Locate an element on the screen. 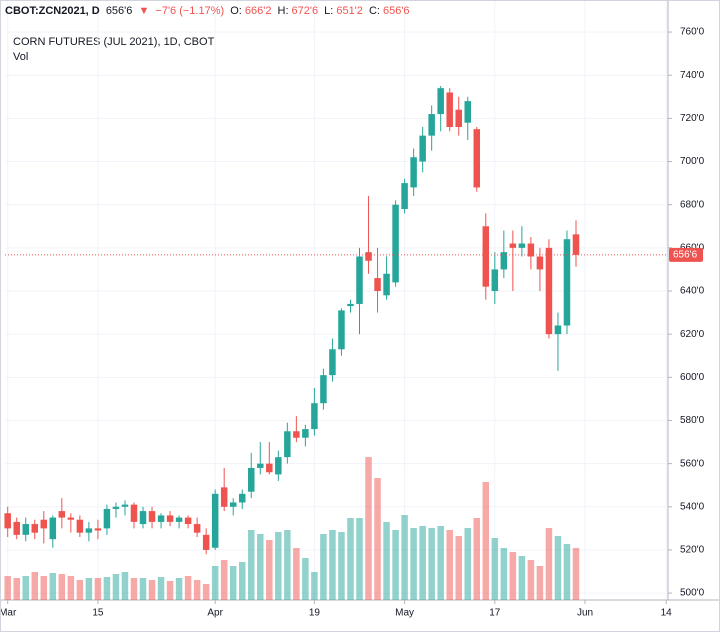 This screenshot has height=632, width=720. y-tick-label: 560'0 is located at coordinates (692, 463).